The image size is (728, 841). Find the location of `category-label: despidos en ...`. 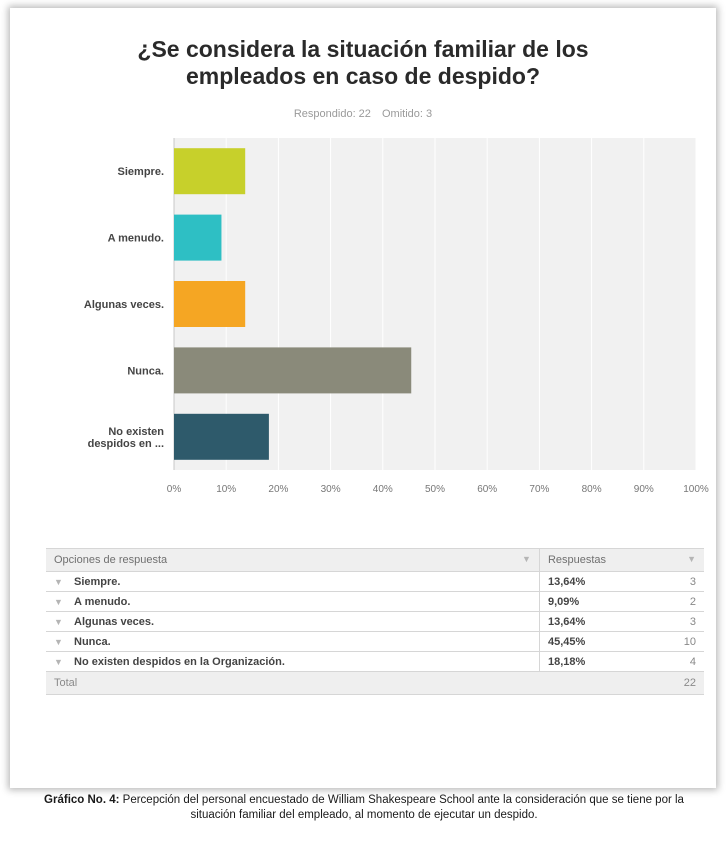

category-label: despidos en ... is located at coordinates (126, 444).